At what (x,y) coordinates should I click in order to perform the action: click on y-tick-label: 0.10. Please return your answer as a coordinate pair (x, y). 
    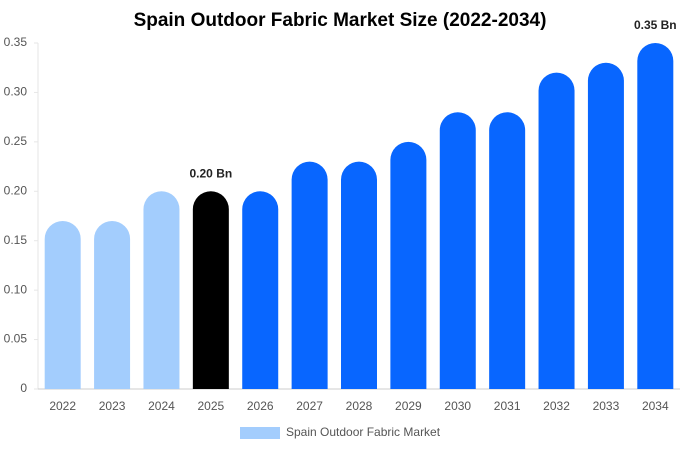
    Looking at the image, I should click on (16, 289).